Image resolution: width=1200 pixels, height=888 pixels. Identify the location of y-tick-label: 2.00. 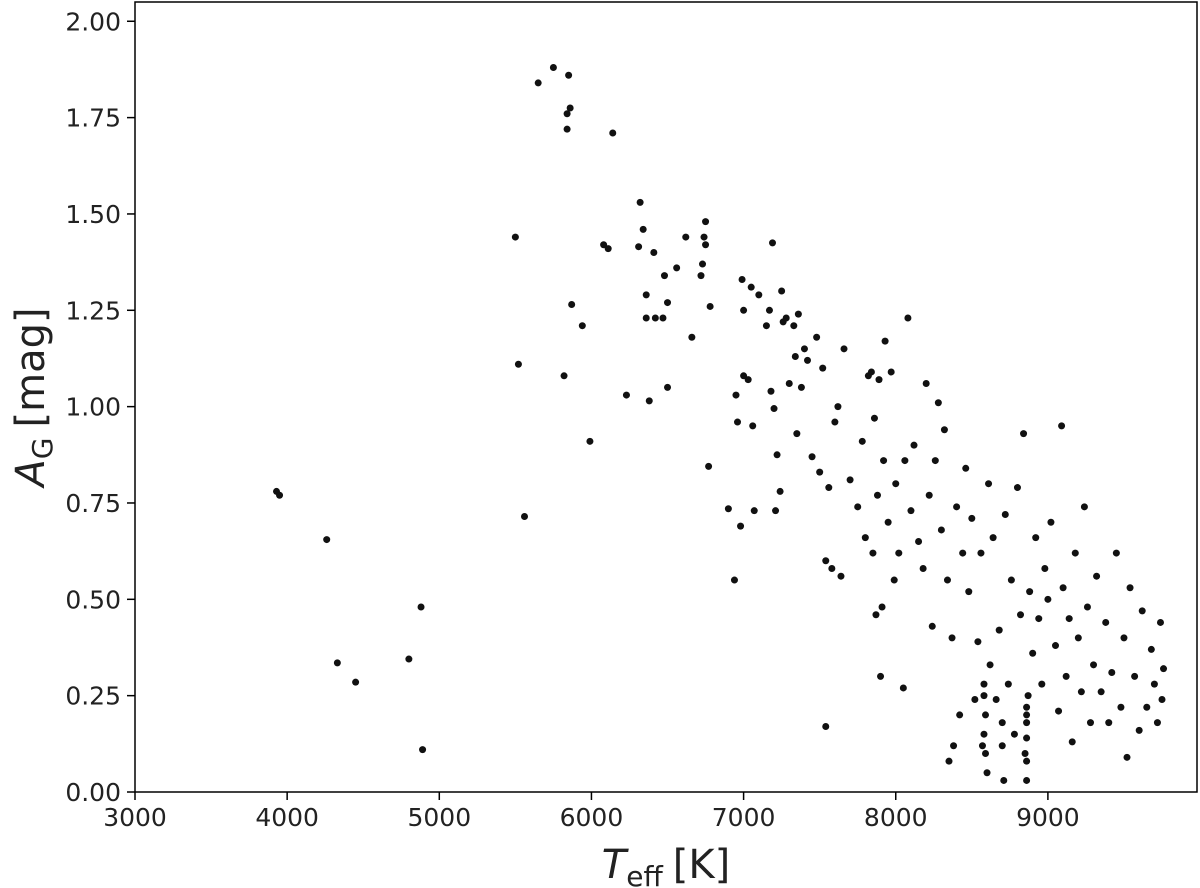
(93, 21).